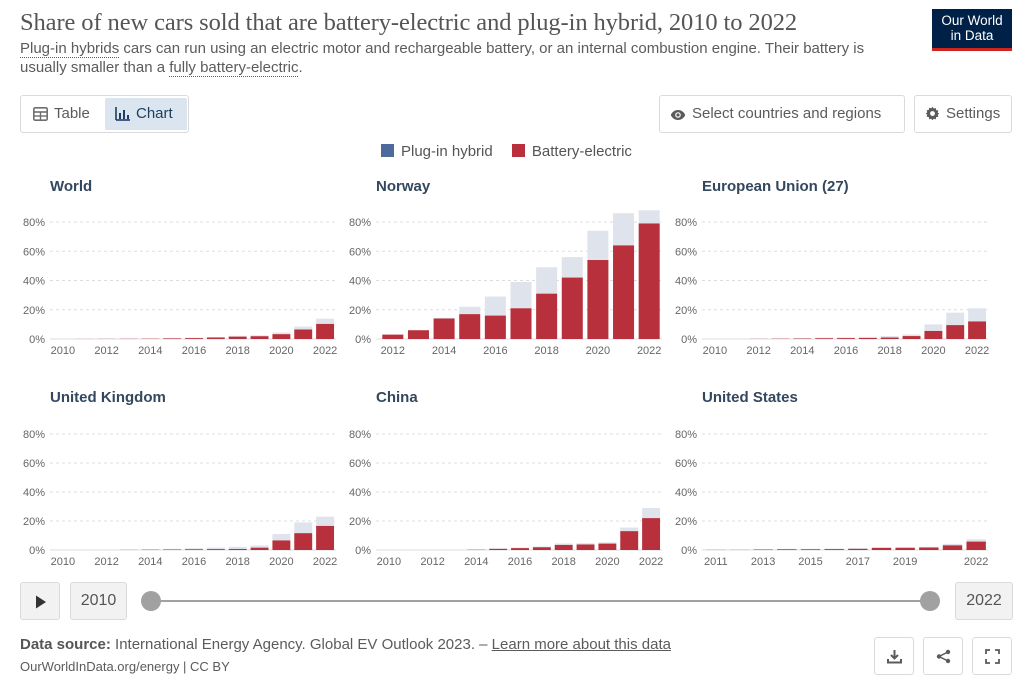  I want to click on eye-icon, so click(678, 115).